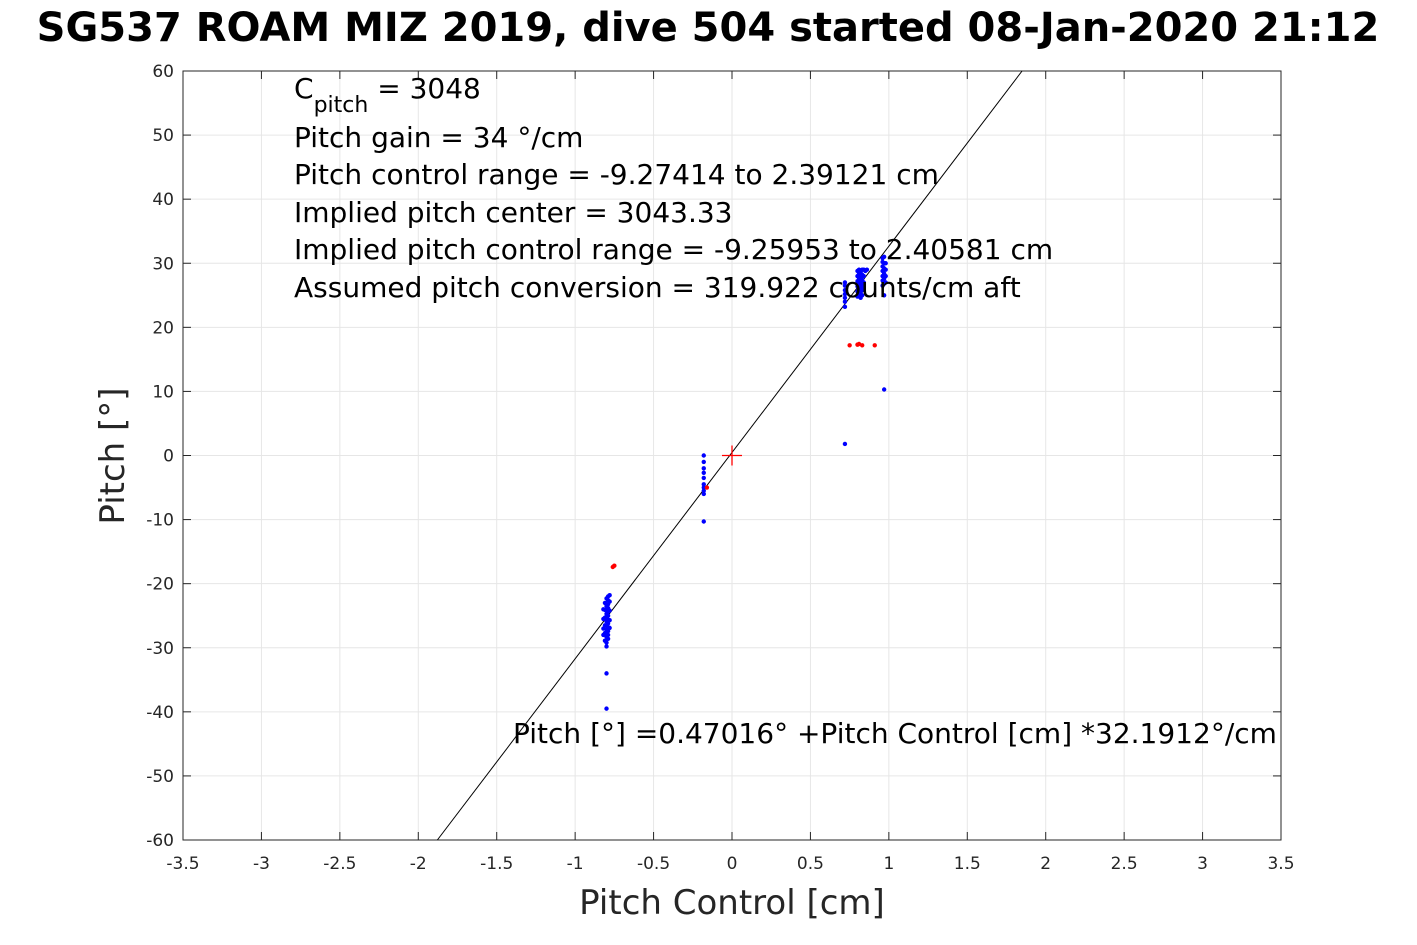 The width and height of the screenshot is (1417, 945). Describe the element at coordinates (261, 864) in the screenshot. I see `x-tick-label: -3` at that location.